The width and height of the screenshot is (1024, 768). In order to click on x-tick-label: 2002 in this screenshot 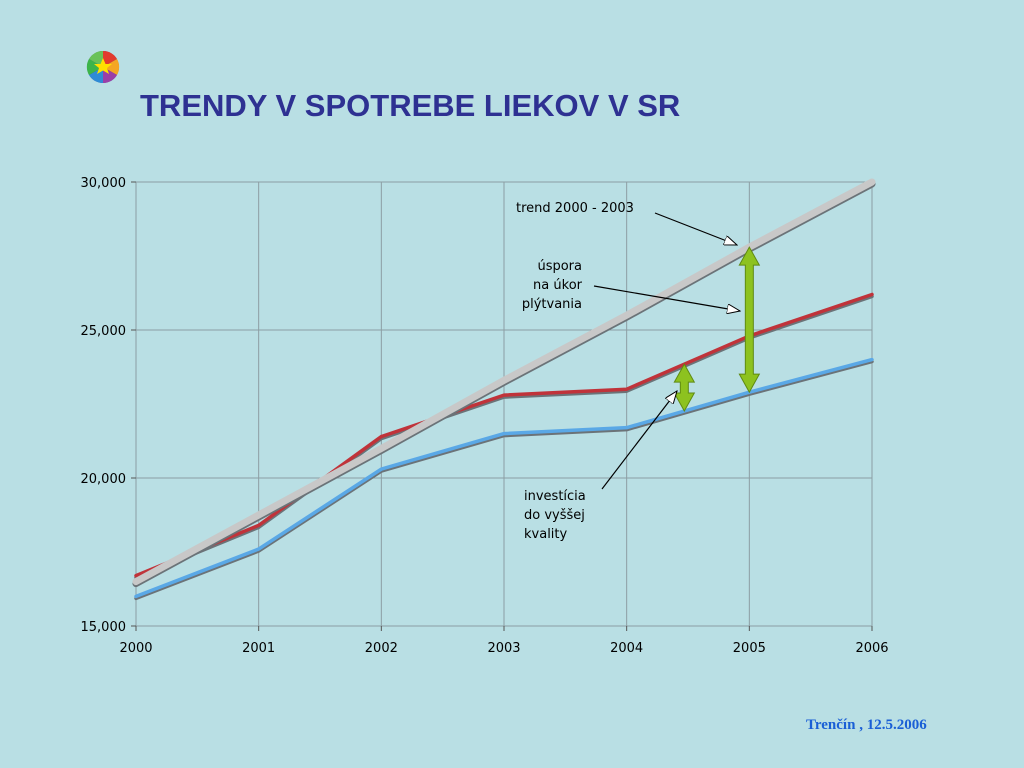, I will do `click(381, 648)`.